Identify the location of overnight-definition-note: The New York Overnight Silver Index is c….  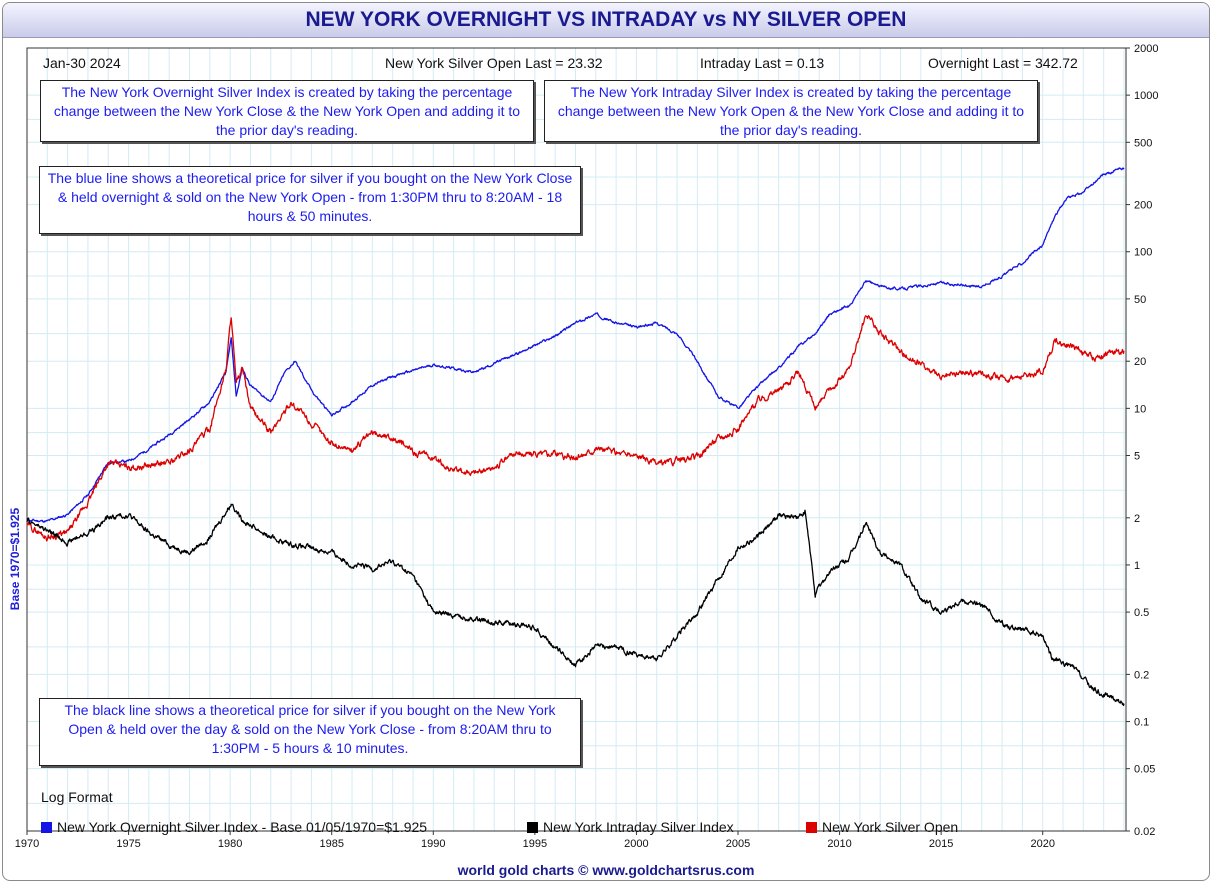
(287, 111).